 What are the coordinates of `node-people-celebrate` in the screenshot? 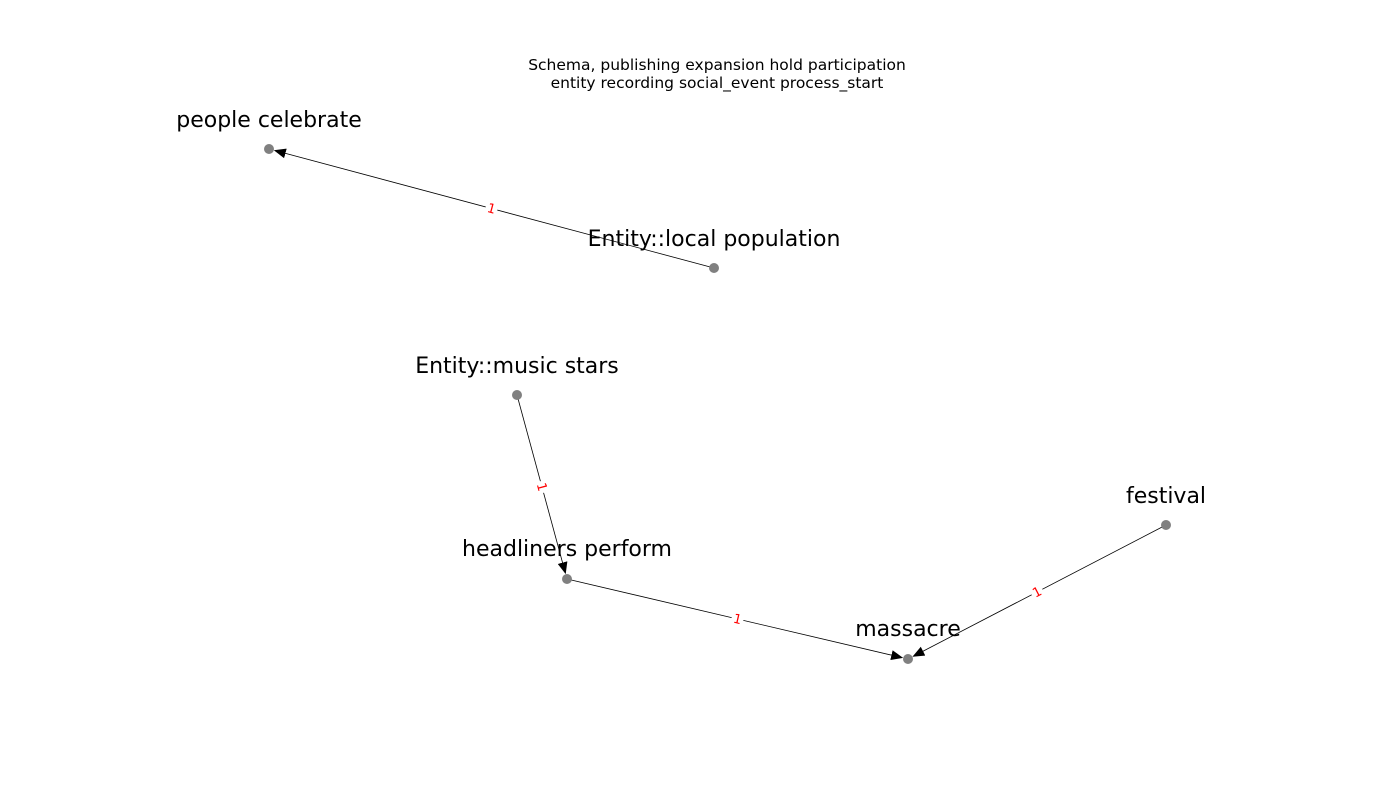 It's located at (269, 149).